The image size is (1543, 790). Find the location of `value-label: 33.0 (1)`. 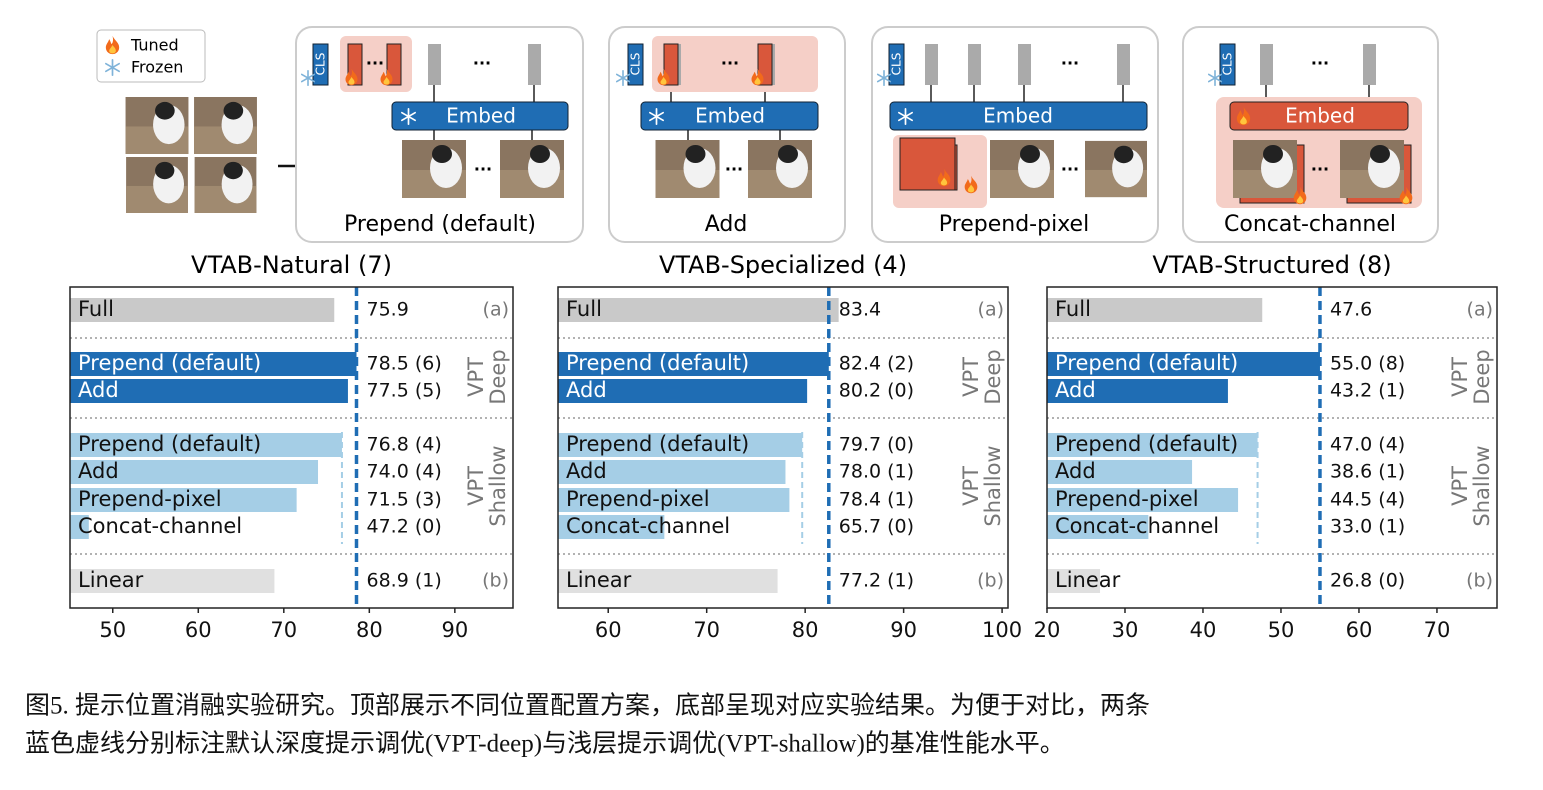

value-label: 33.0 (1) is located at coordinates (1367, 527).